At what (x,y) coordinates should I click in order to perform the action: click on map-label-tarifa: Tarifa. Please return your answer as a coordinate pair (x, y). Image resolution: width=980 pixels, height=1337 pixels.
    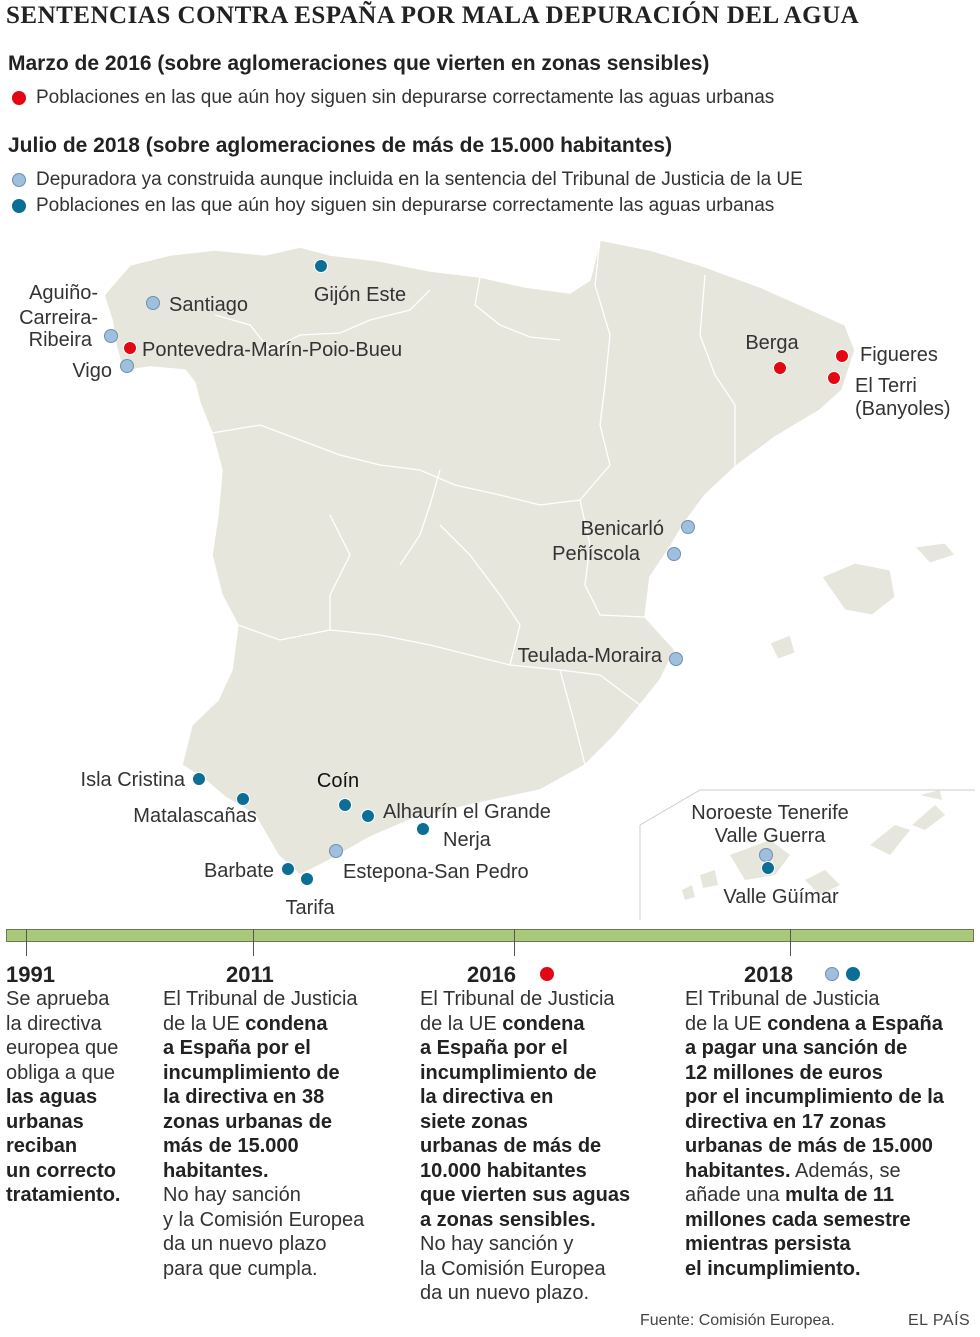
    Looking at the image, I should click on (311, 908).